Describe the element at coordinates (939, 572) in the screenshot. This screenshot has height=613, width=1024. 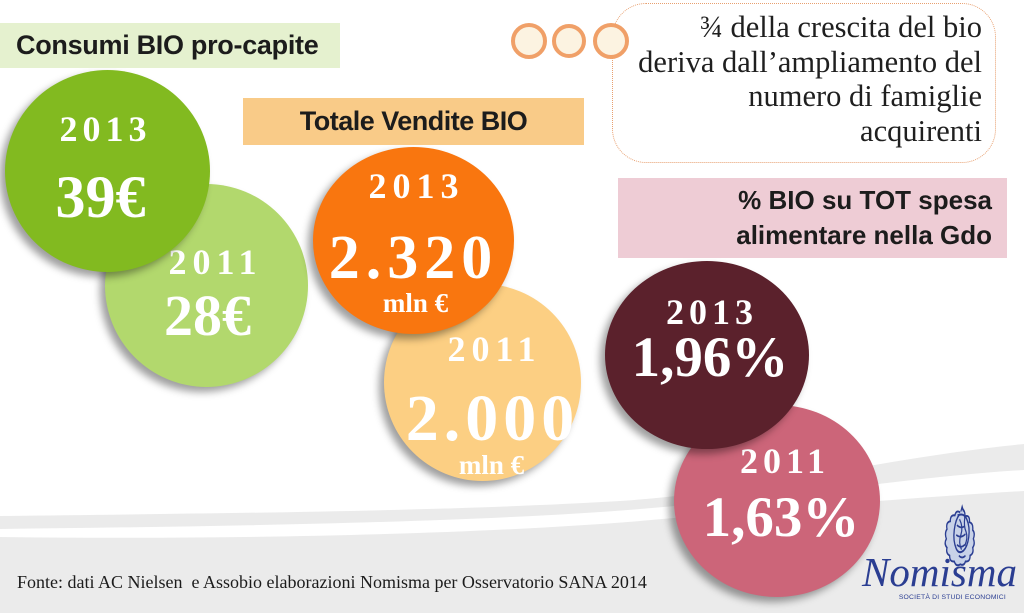
I see `svg-text: Nomisma` at that location.